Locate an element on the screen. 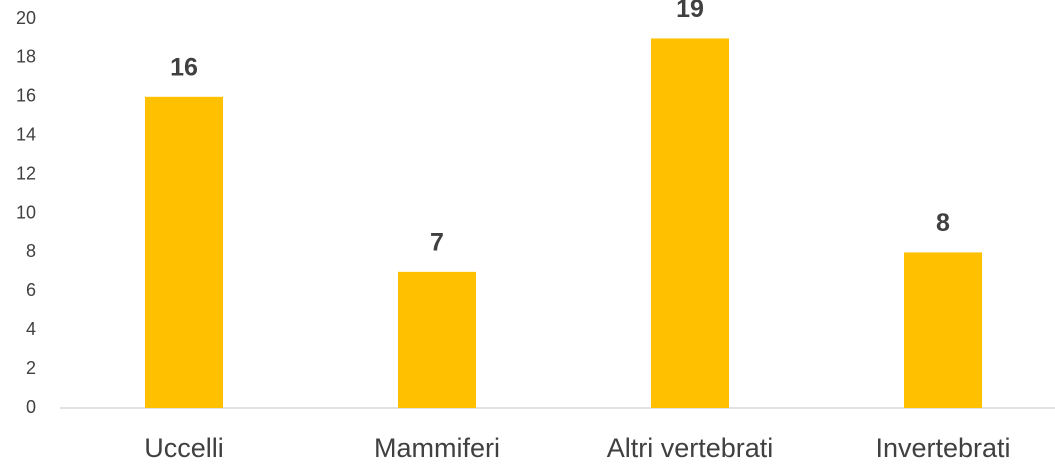 The image size is (1055, 469). y-tick-label: 4 is located at coordinates (31, 329).